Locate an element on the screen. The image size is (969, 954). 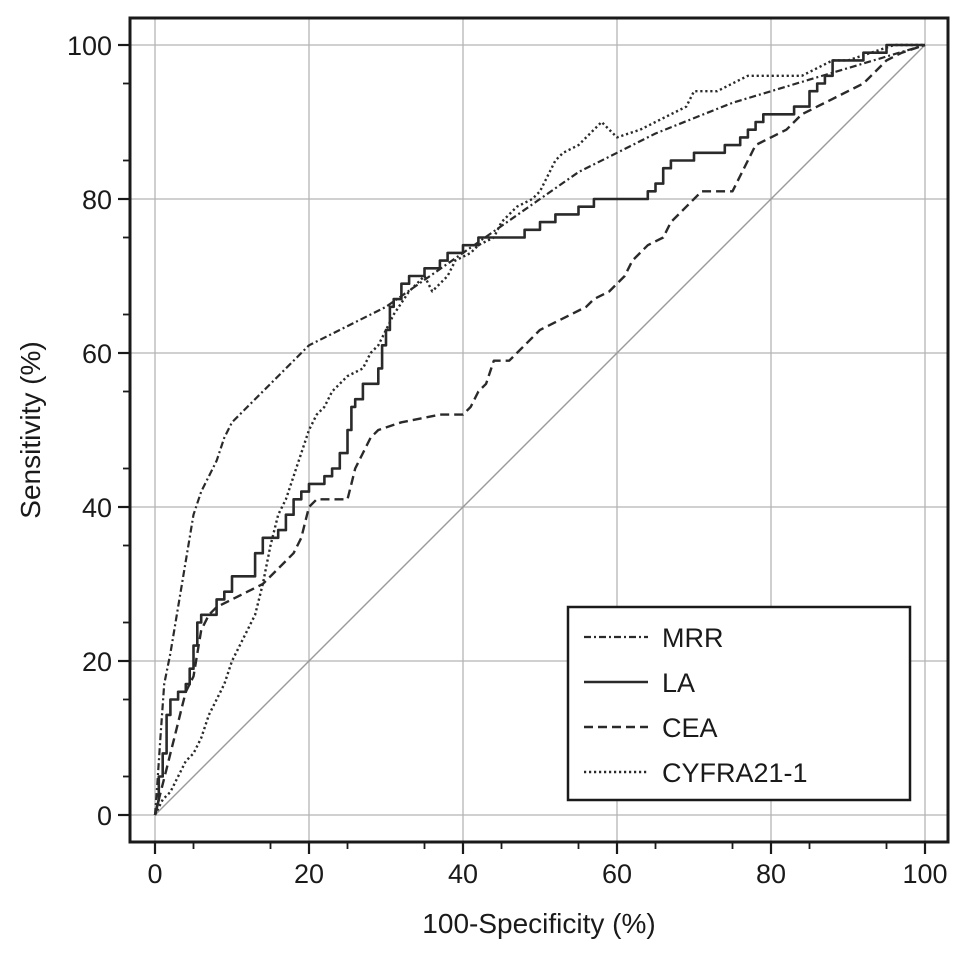
y-axis-title: Sensitivity (%) is located at coordinates (30, 429).